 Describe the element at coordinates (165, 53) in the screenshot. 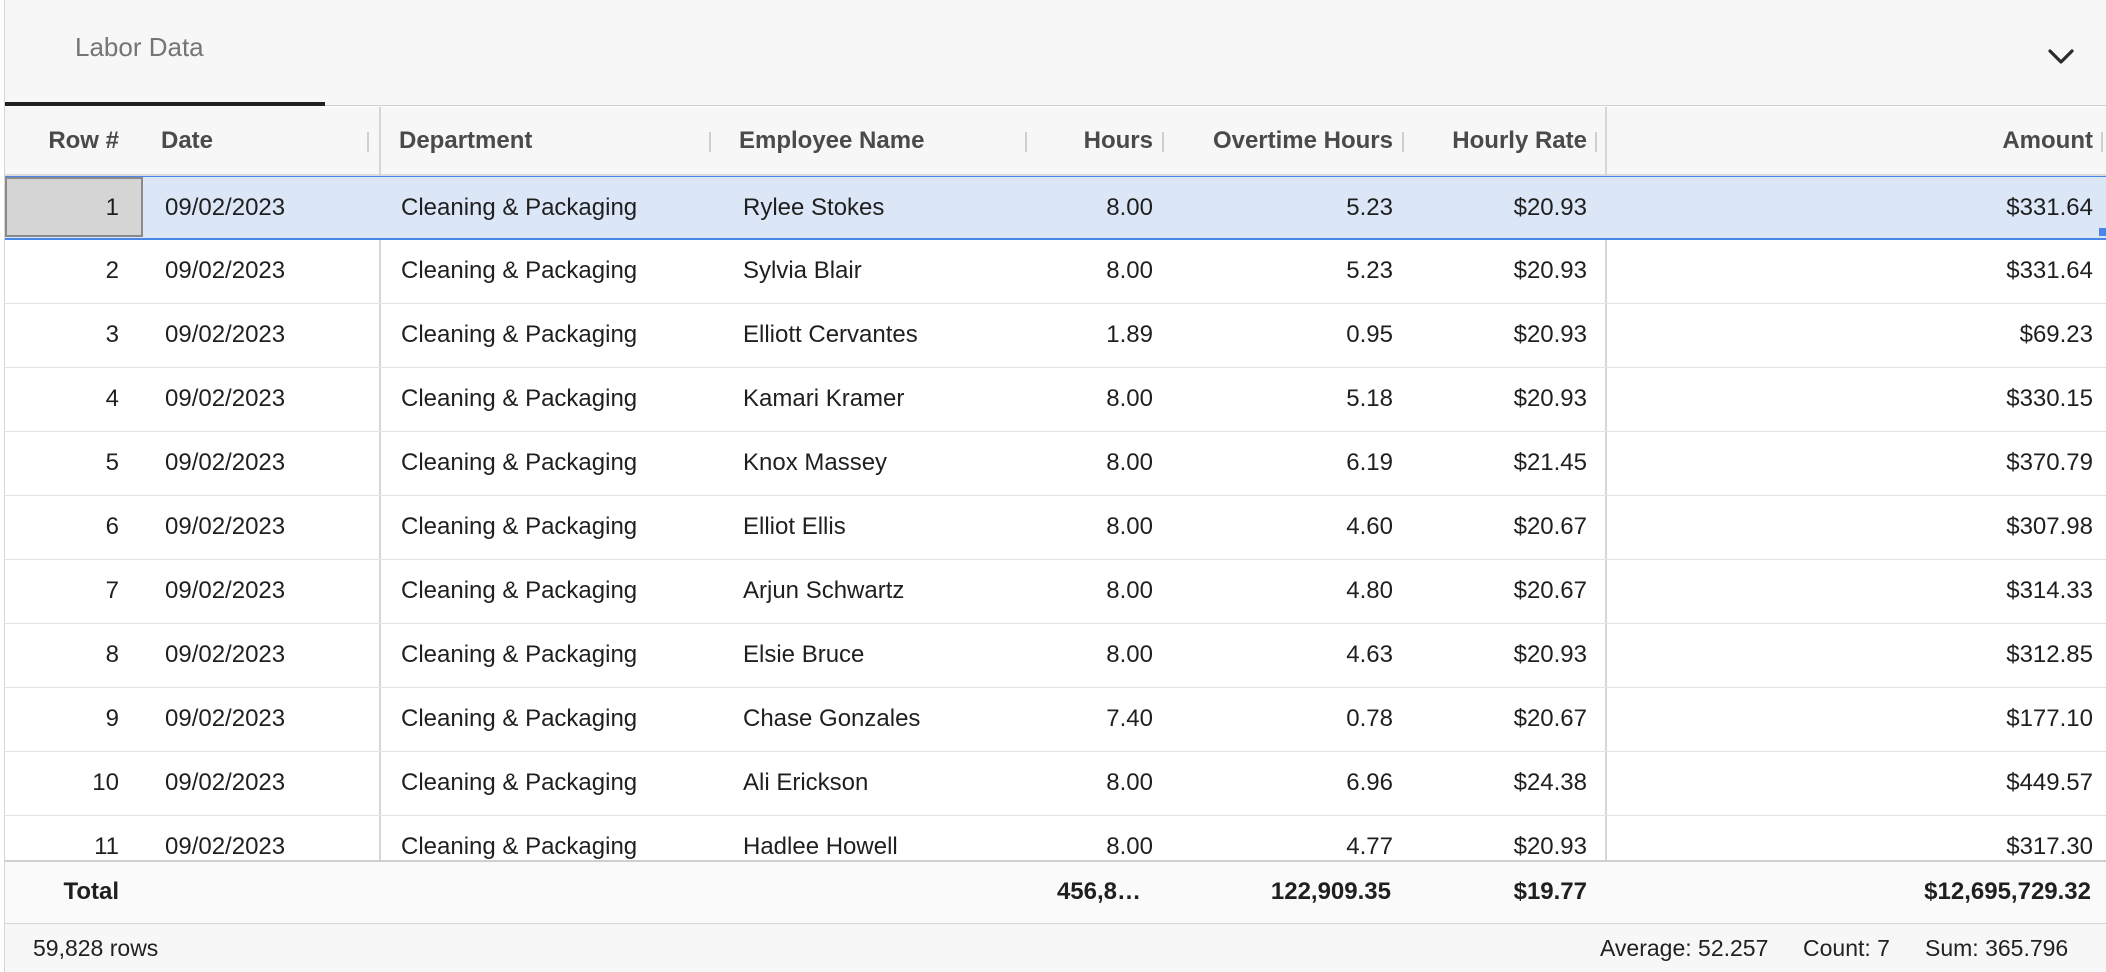

I see `tab-labor-data: Labor Data` at that location.